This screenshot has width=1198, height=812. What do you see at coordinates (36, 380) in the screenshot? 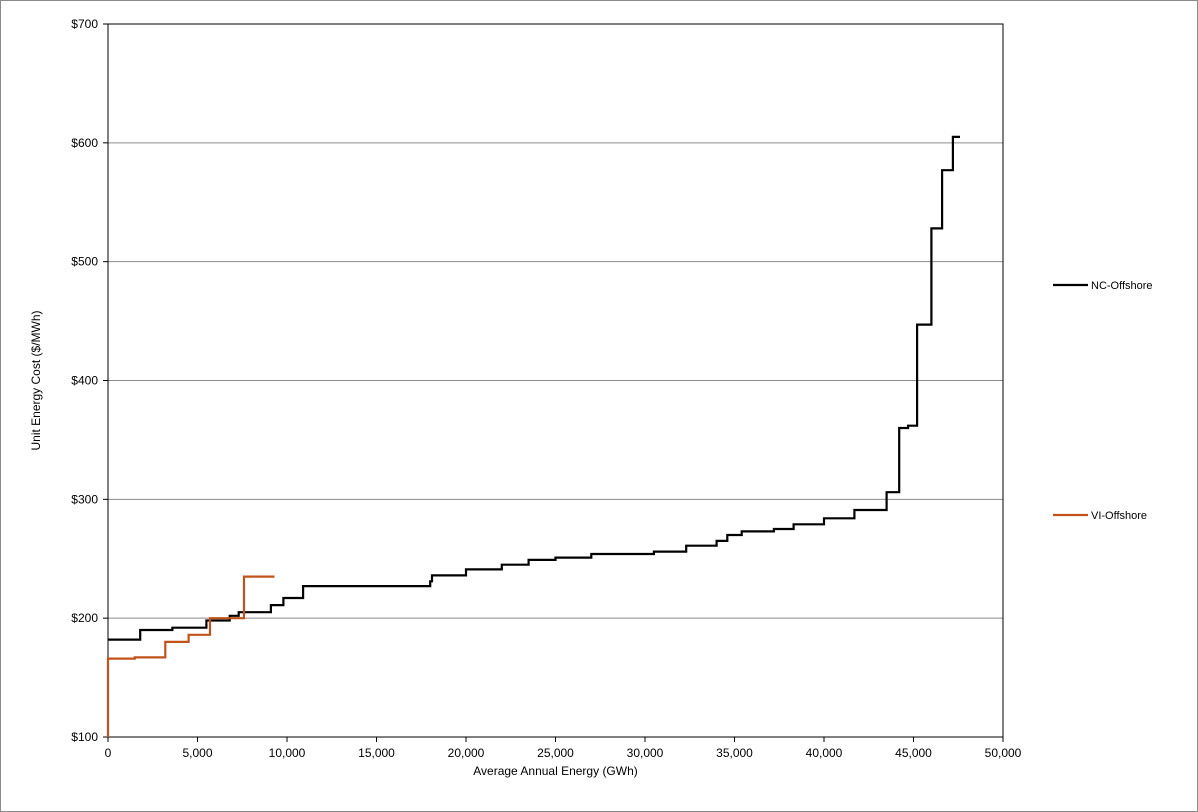
I see `y-axis-title: Unit Energy Cost ($/MWh)` at bounding box center [36, 380].